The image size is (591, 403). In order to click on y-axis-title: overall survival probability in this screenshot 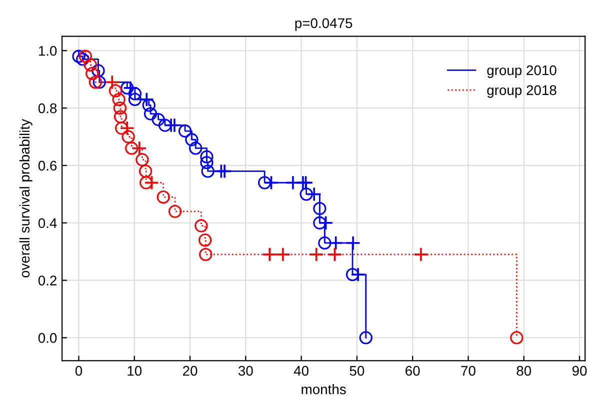, I will do `click(25, 198)`.